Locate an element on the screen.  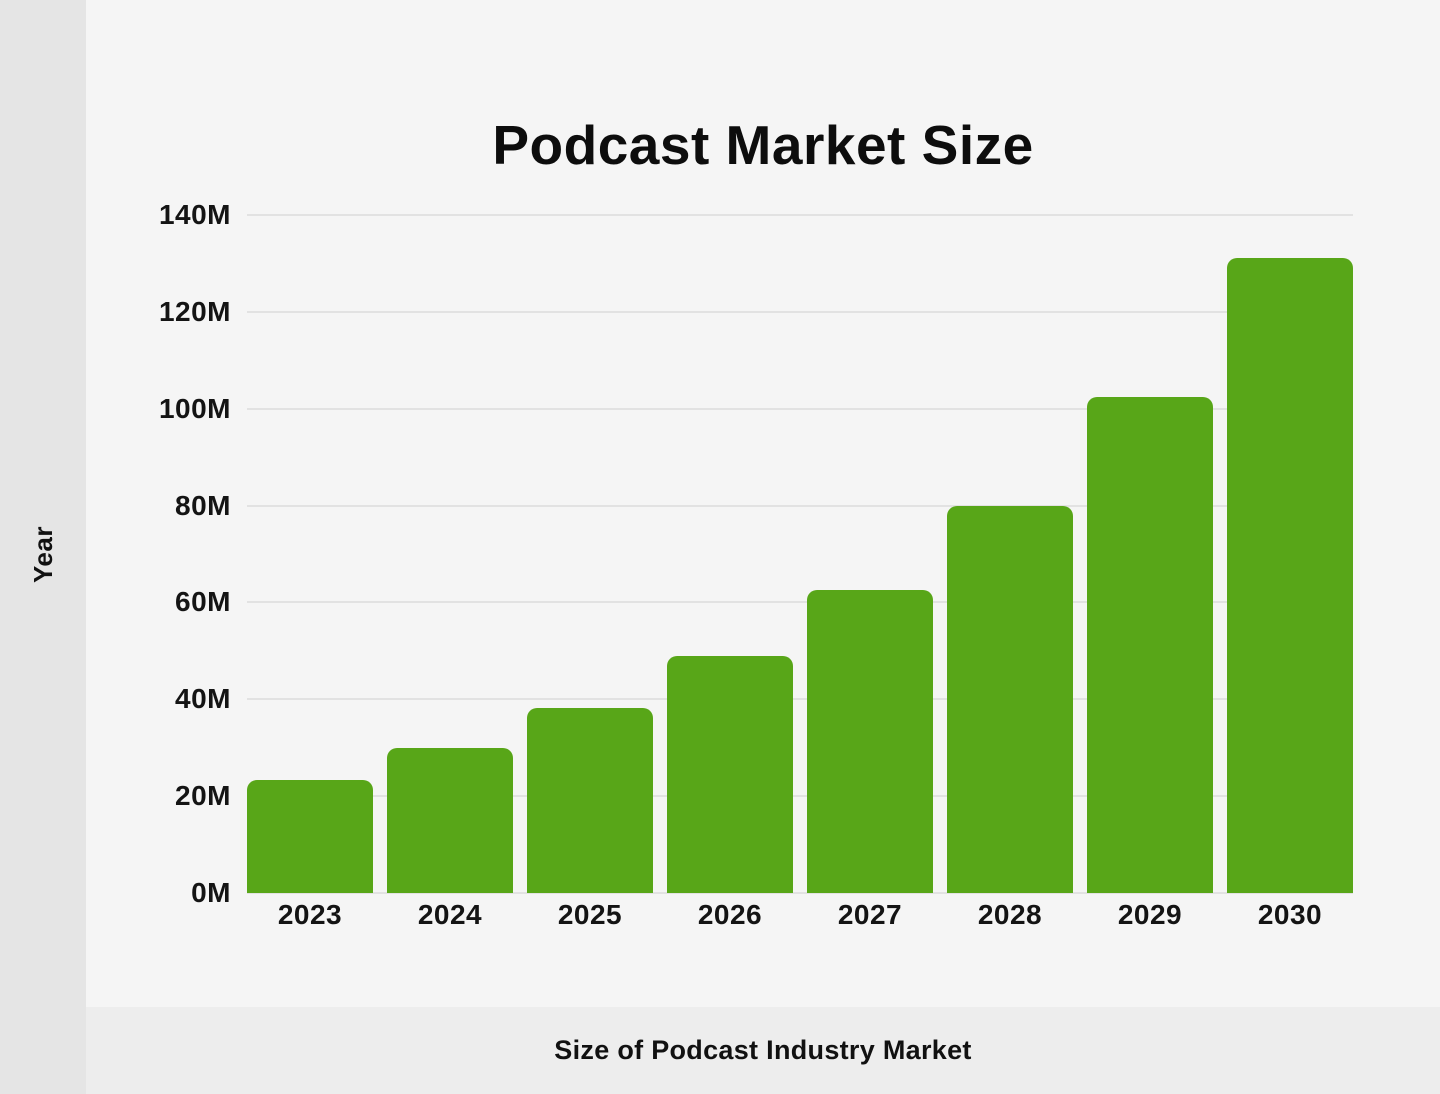
y-tick-label-140M: 140M is located at coordinates (194, 214).